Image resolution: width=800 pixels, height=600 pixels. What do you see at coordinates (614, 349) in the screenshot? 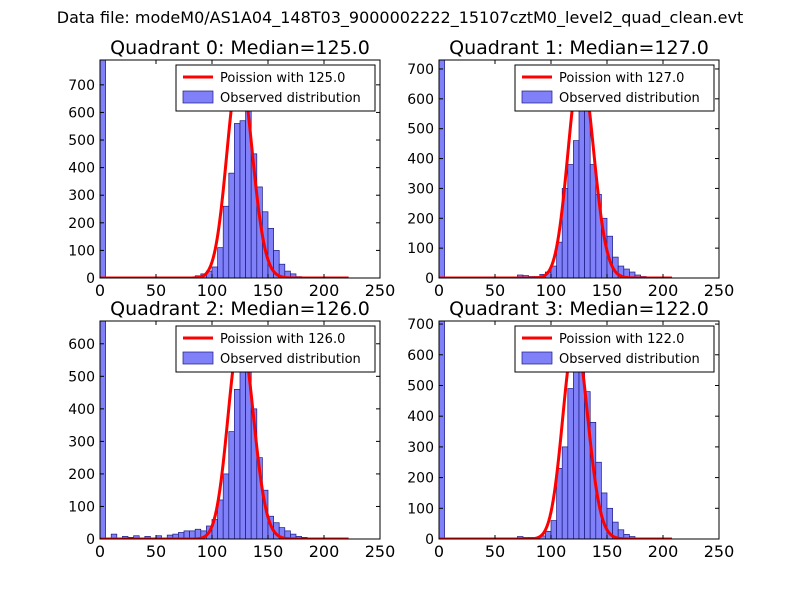
I see `legend: Poission with 122.0 Observed distribution` at bounding box center [614, 349].